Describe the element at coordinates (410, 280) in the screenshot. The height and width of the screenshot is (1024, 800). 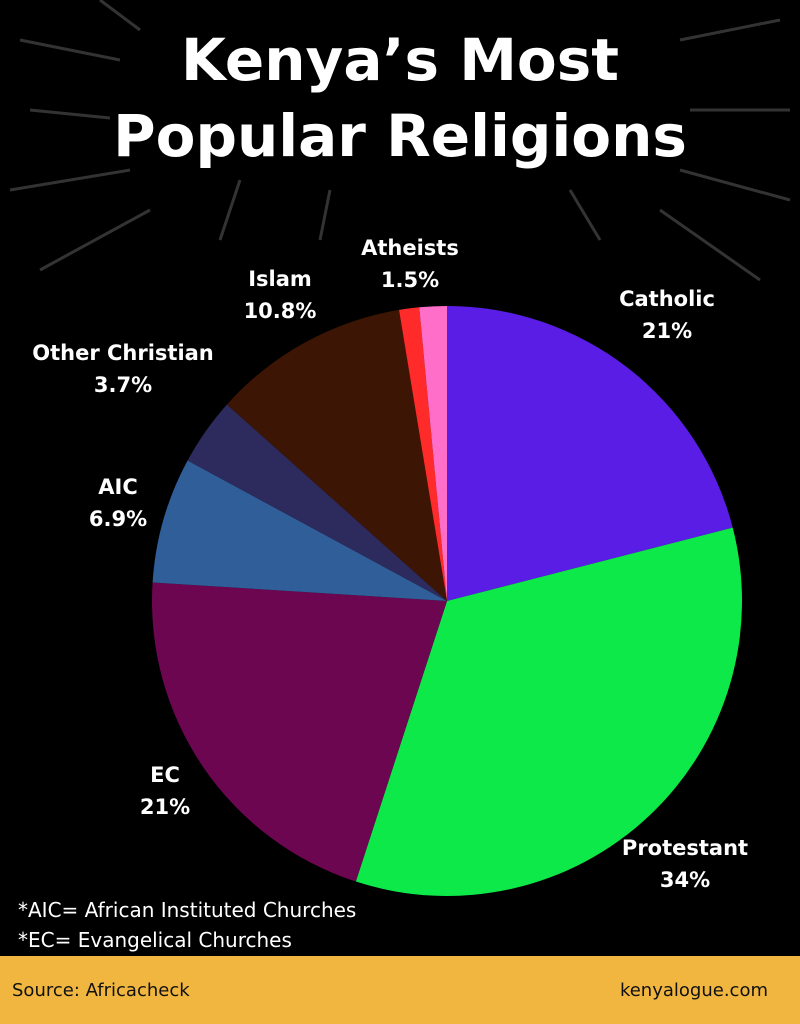
I see `value-label: 1.5%` at that location.